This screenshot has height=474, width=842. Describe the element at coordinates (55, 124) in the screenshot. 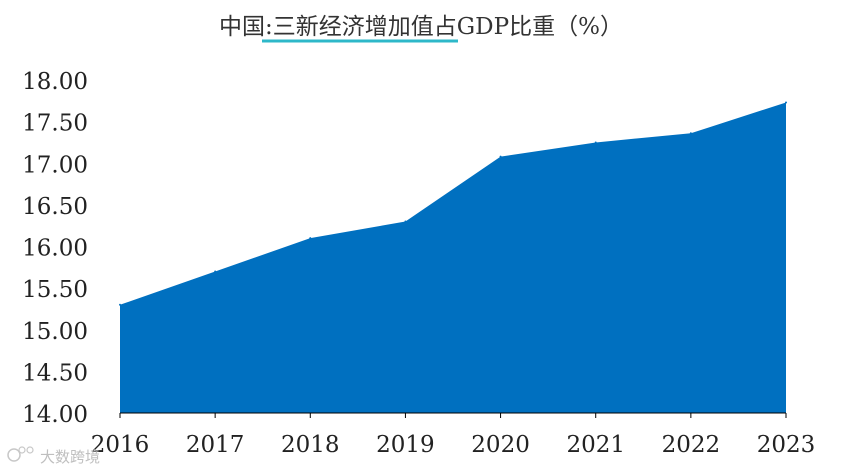

I see `y-tick-label: 17.50` at that location.